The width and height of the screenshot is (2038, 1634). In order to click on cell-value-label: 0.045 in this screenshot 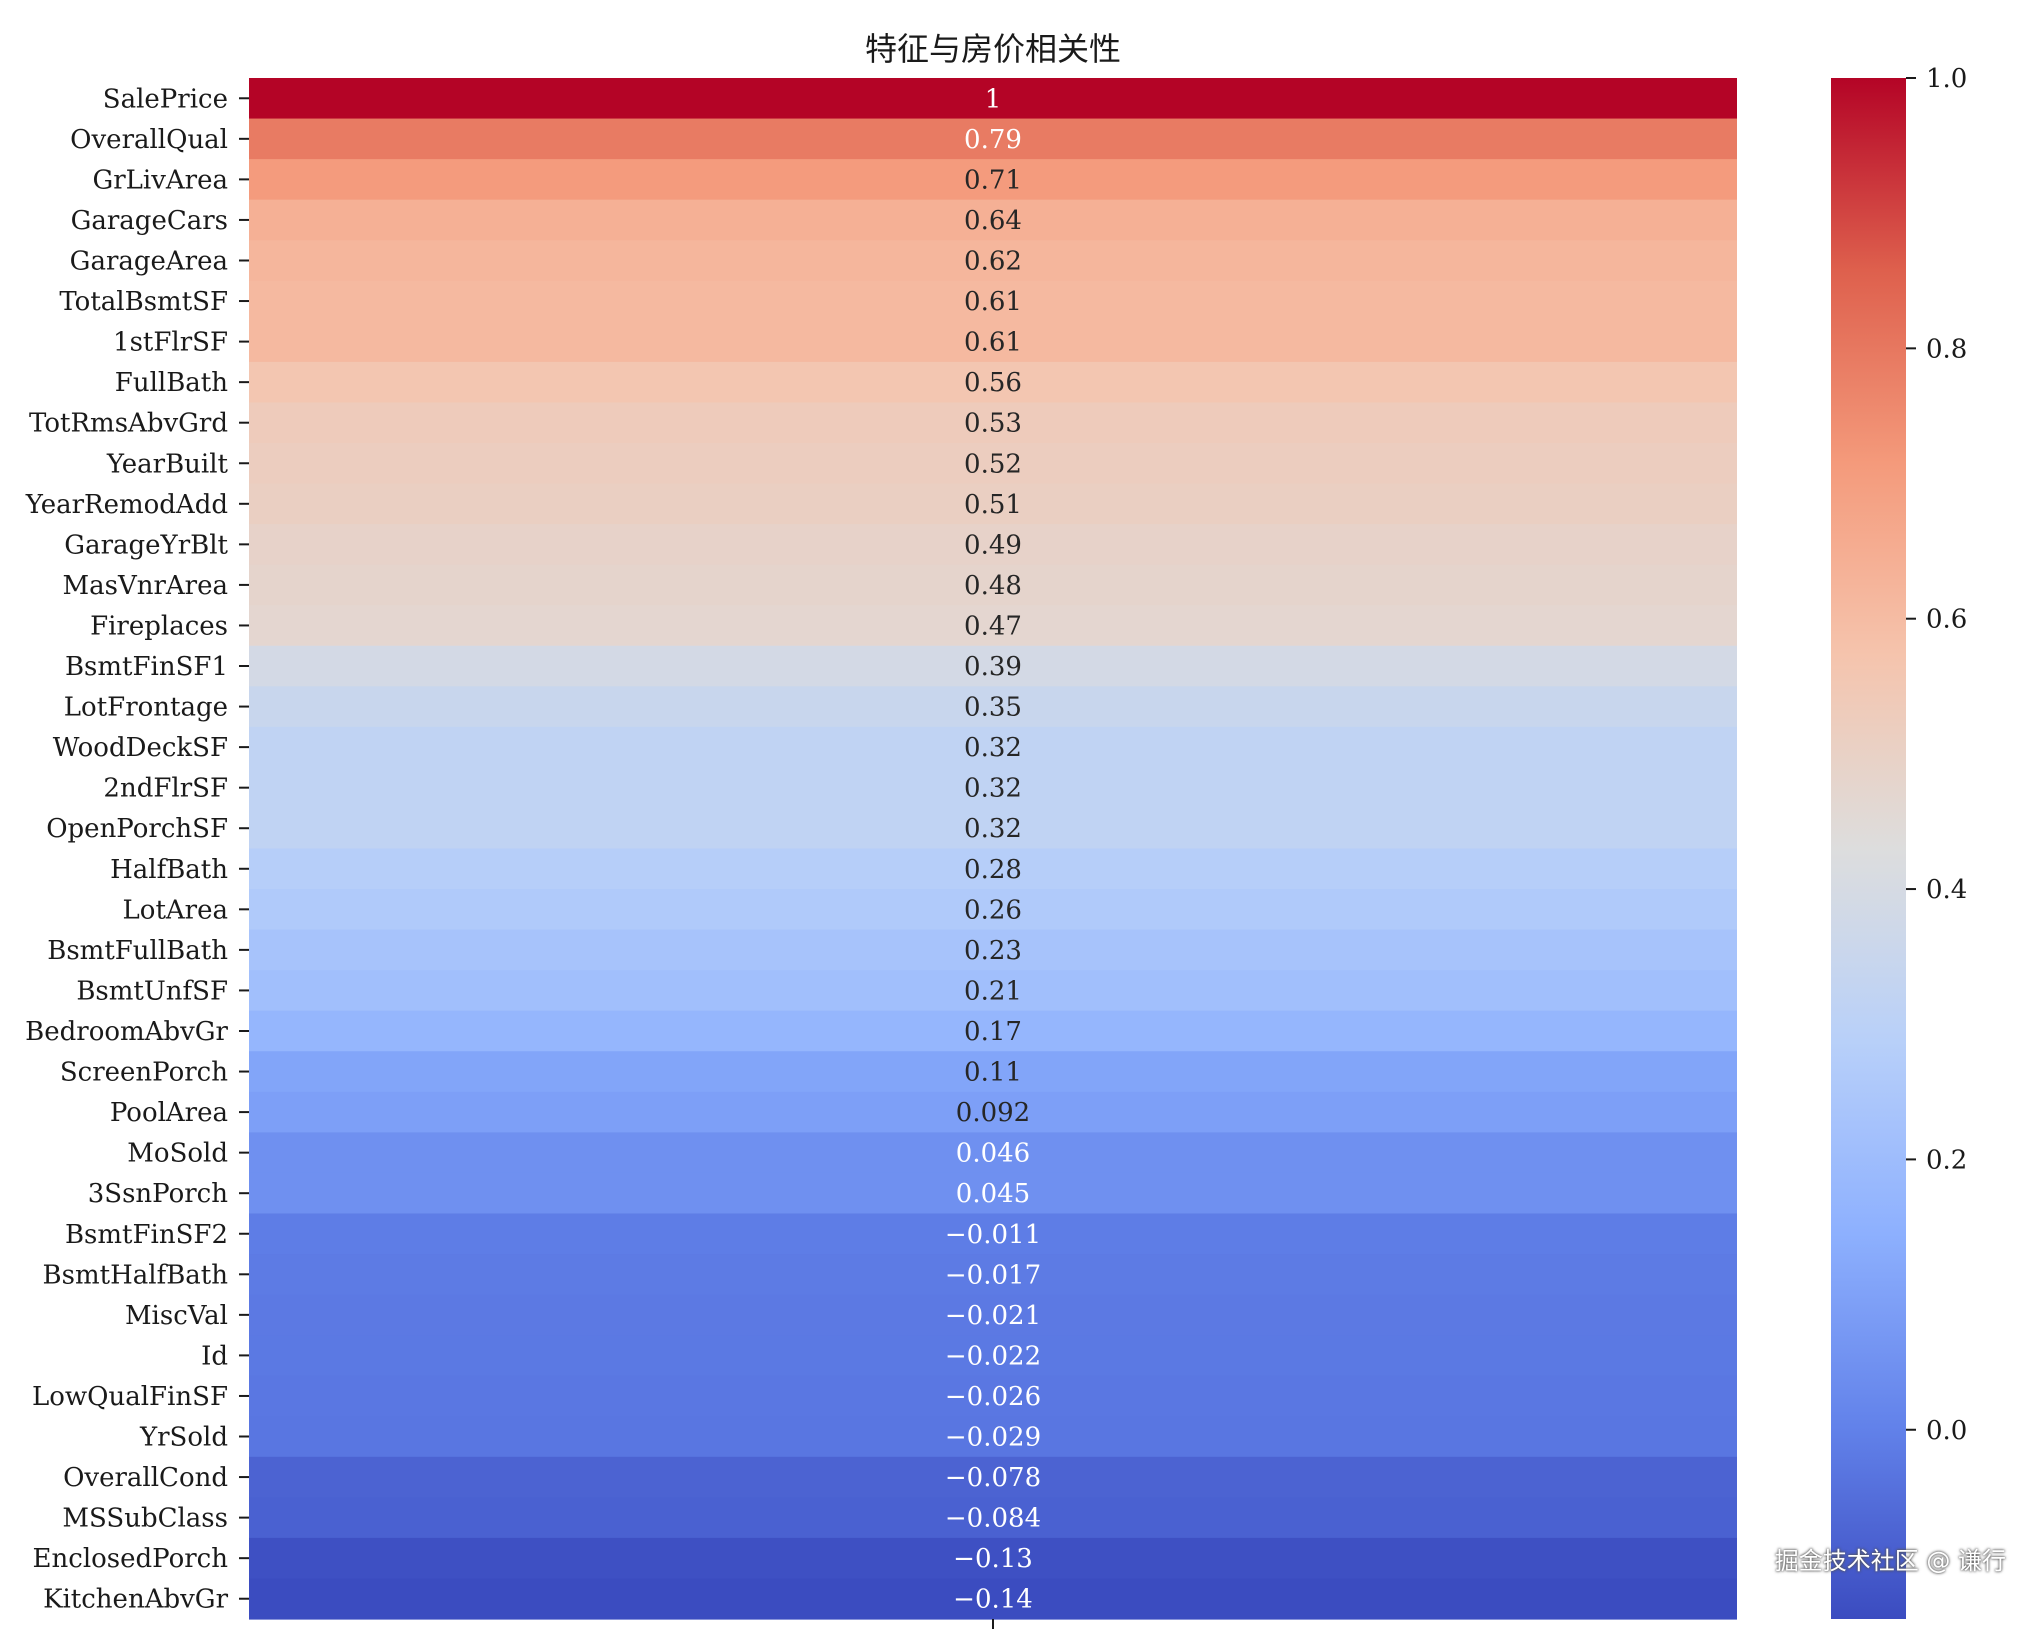, I will do `click(993, 1194)`.